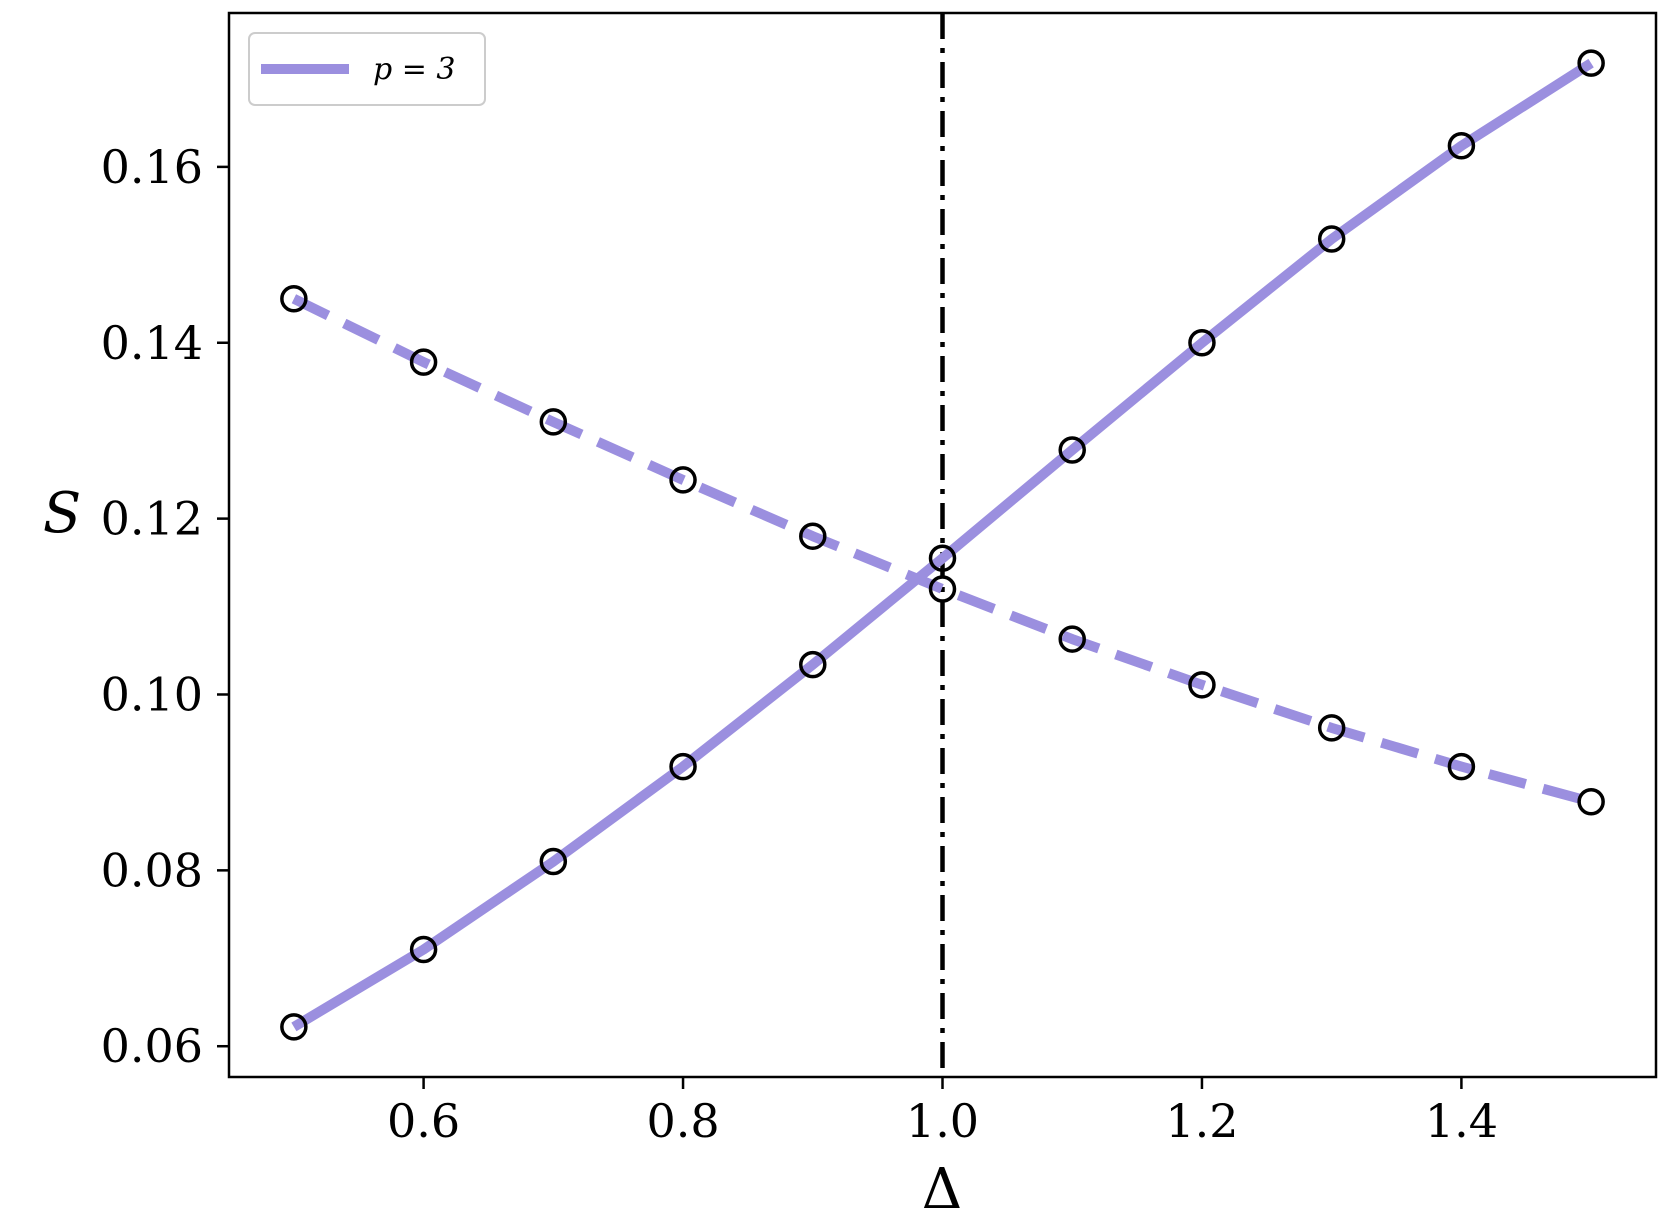 The width and height of the screenshot is (1662, 1224). I want to click on legend-label: p = 3, so click(414, 69).